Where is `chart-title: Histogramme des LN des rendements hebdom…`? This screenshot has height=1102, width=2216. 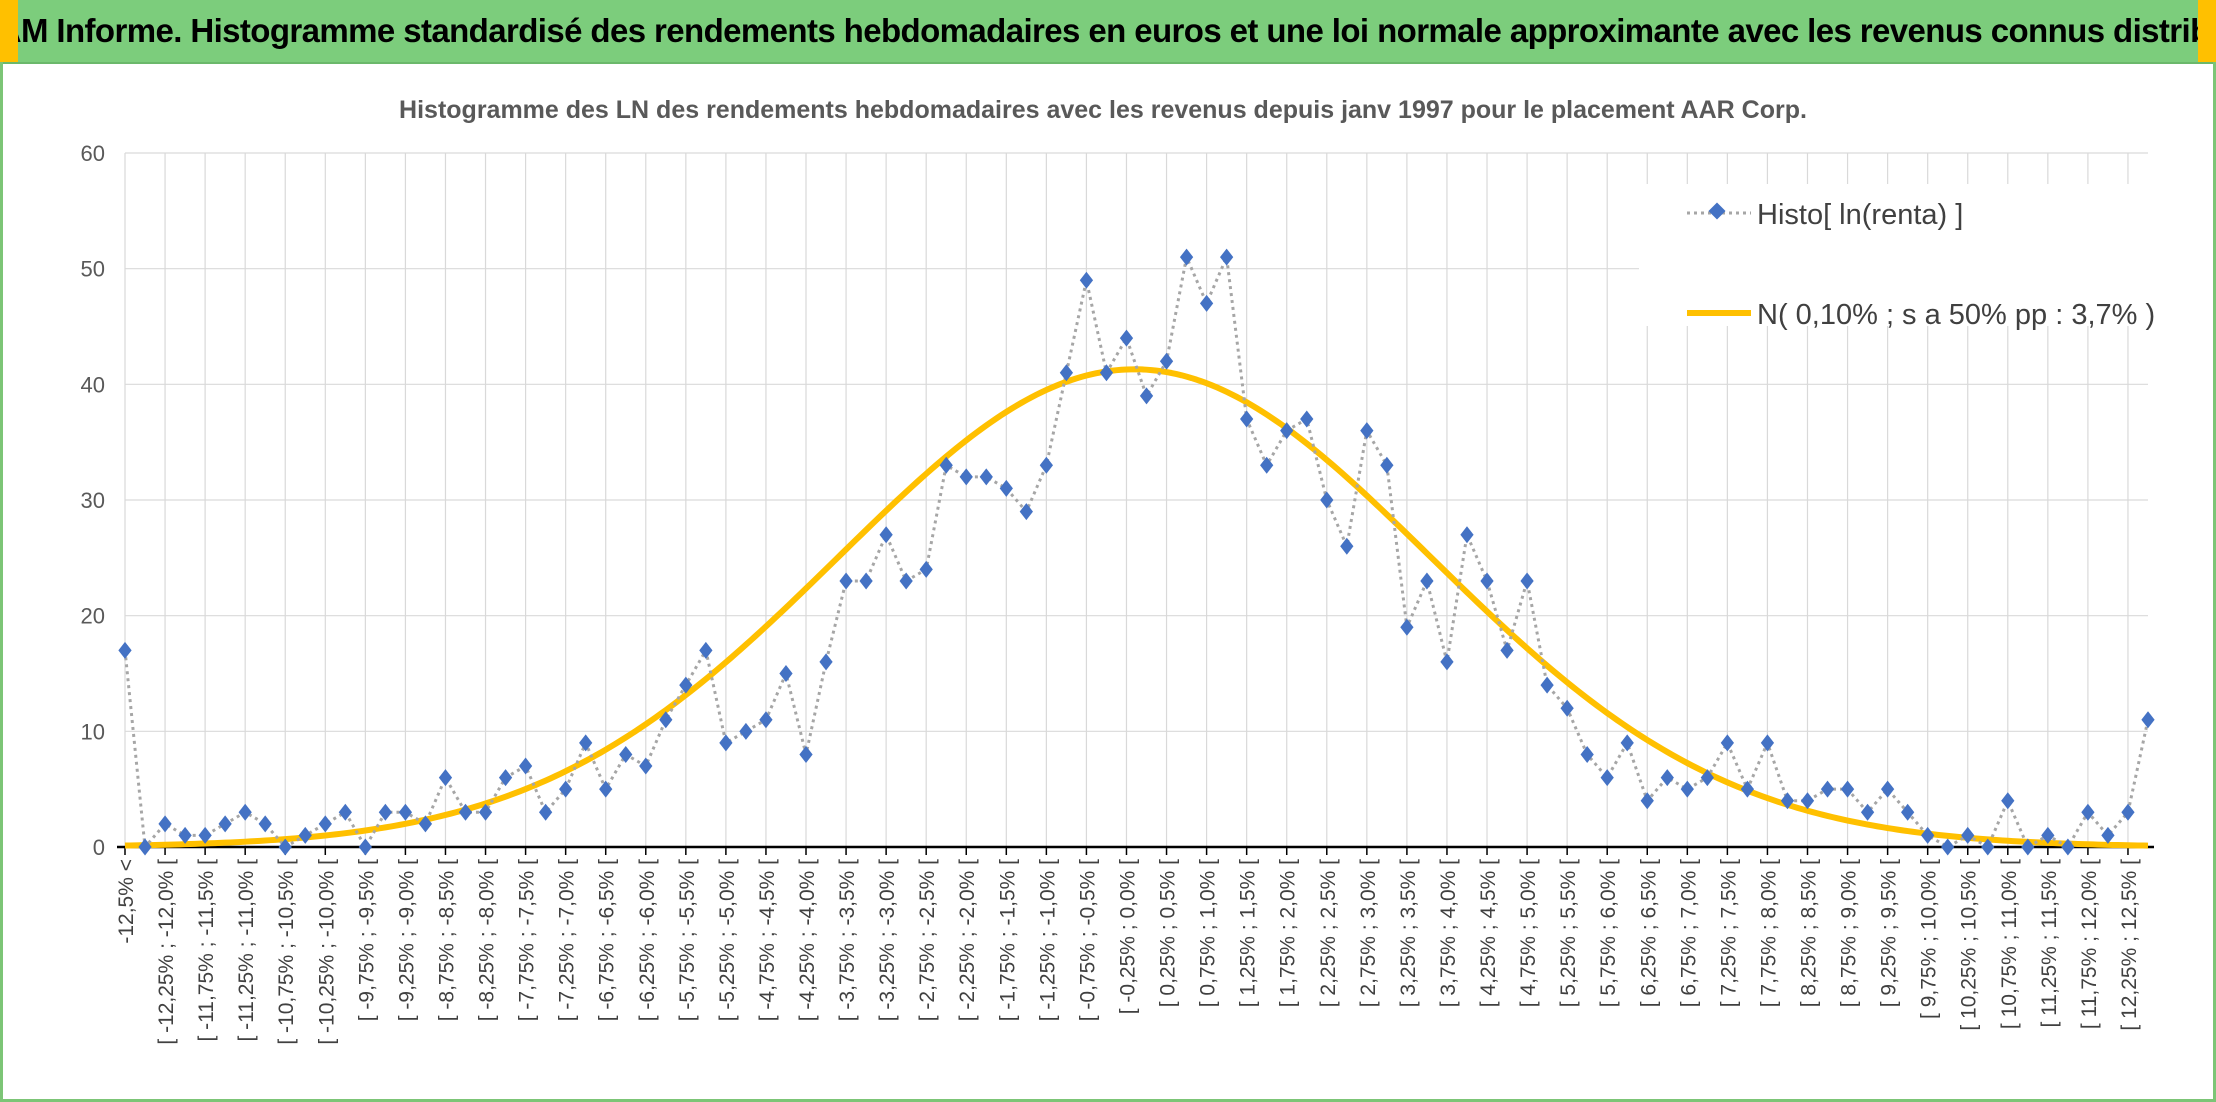 chart-title: Histogramme des LN des rendements hebdom… is located at coordinates (1103, 110).